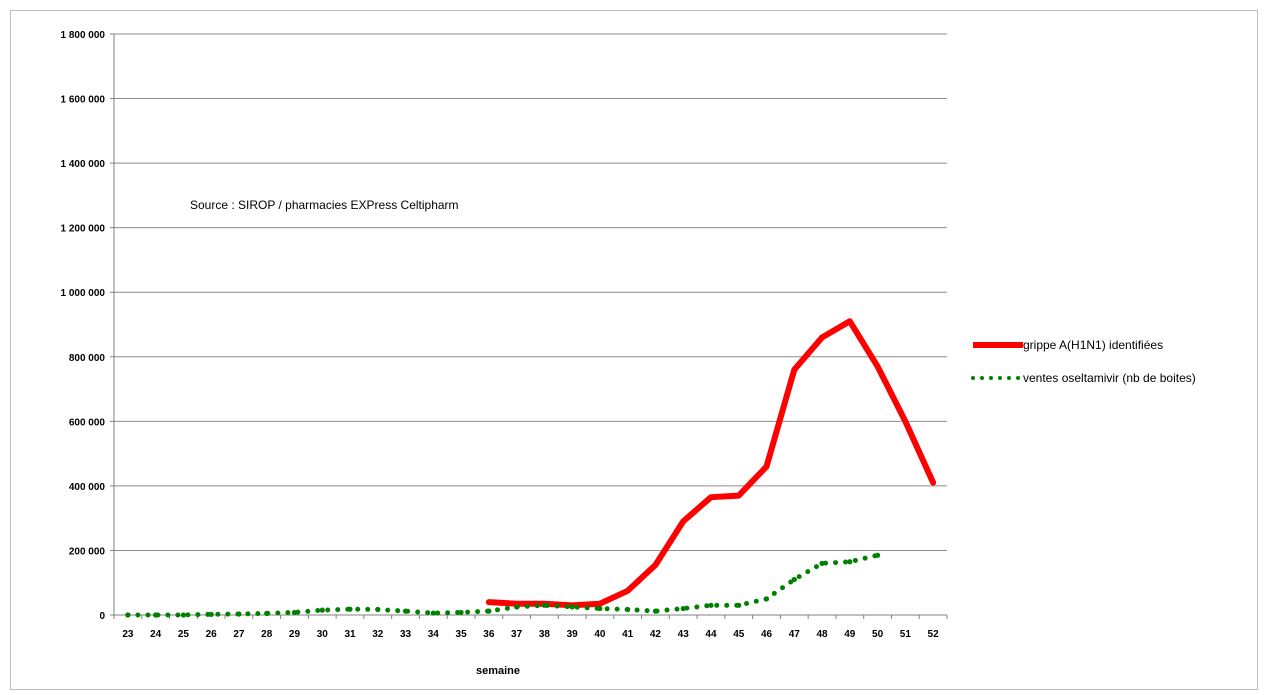  What do you see at coordinates (323, 634) in the screenshot?
I see `x-tick-label: 30` at bounding box center [323, 634].